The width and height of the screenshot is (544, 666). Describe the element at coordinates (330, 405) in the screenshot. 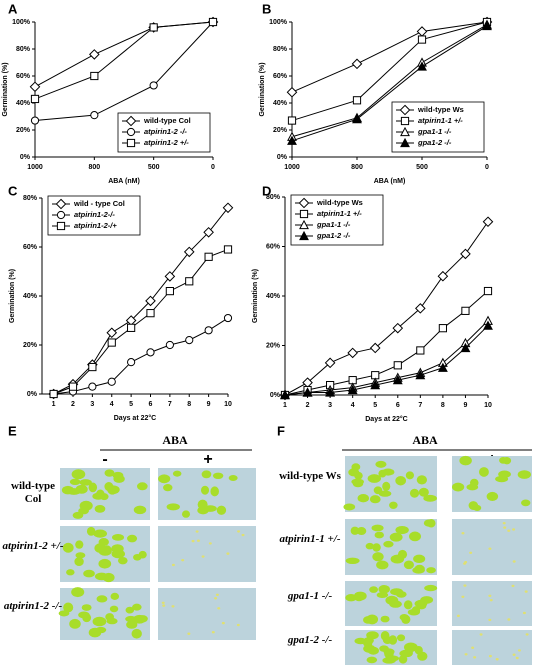

I see `x-tick-label: 3` at that location.